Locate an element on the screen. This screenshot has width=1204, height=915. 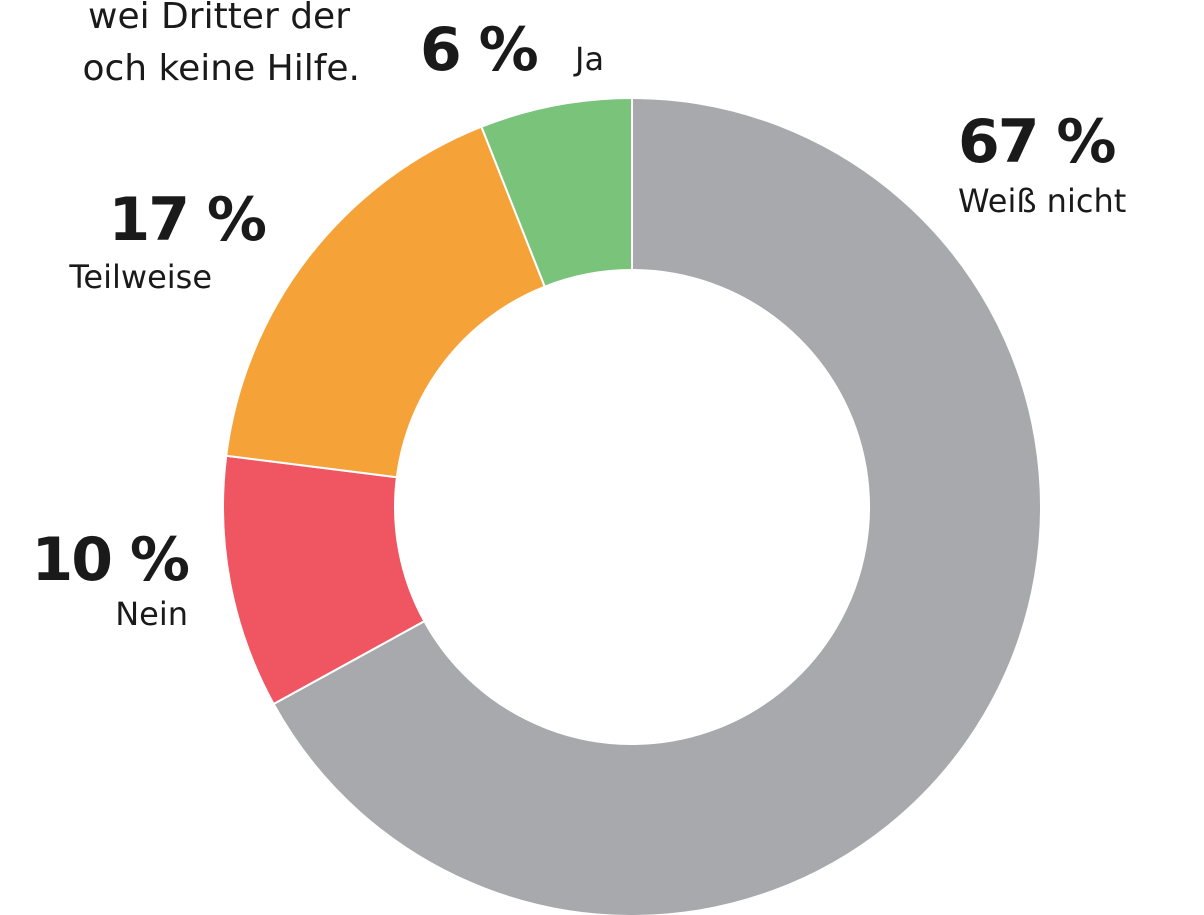
value-label: 67 % is located at coordinates (1036, 142).